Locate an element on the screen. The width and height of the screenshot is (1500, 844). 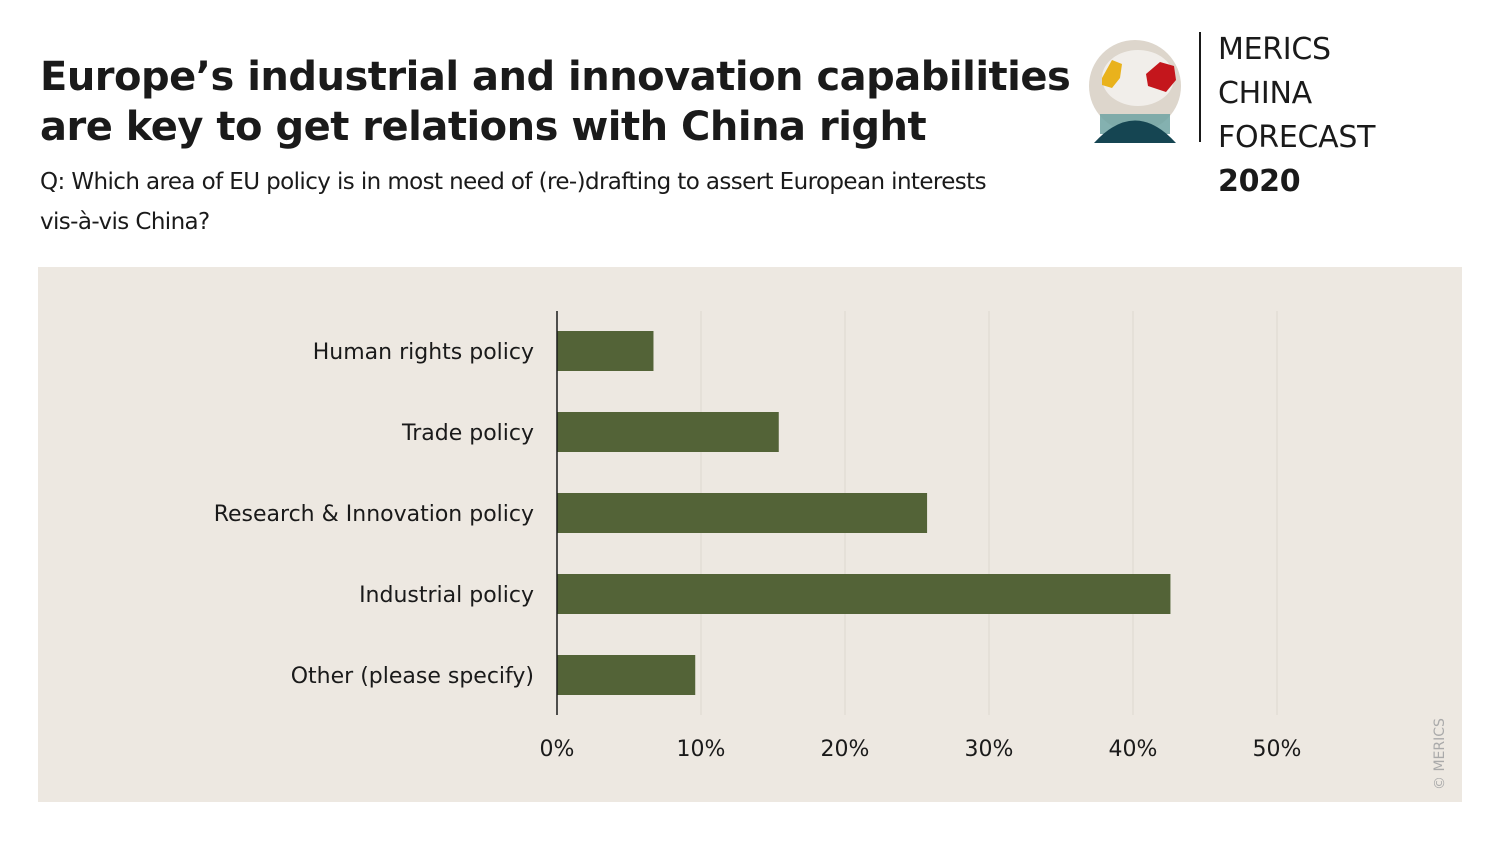
category-label: Industrial policy is located at coordinates (446, 595).